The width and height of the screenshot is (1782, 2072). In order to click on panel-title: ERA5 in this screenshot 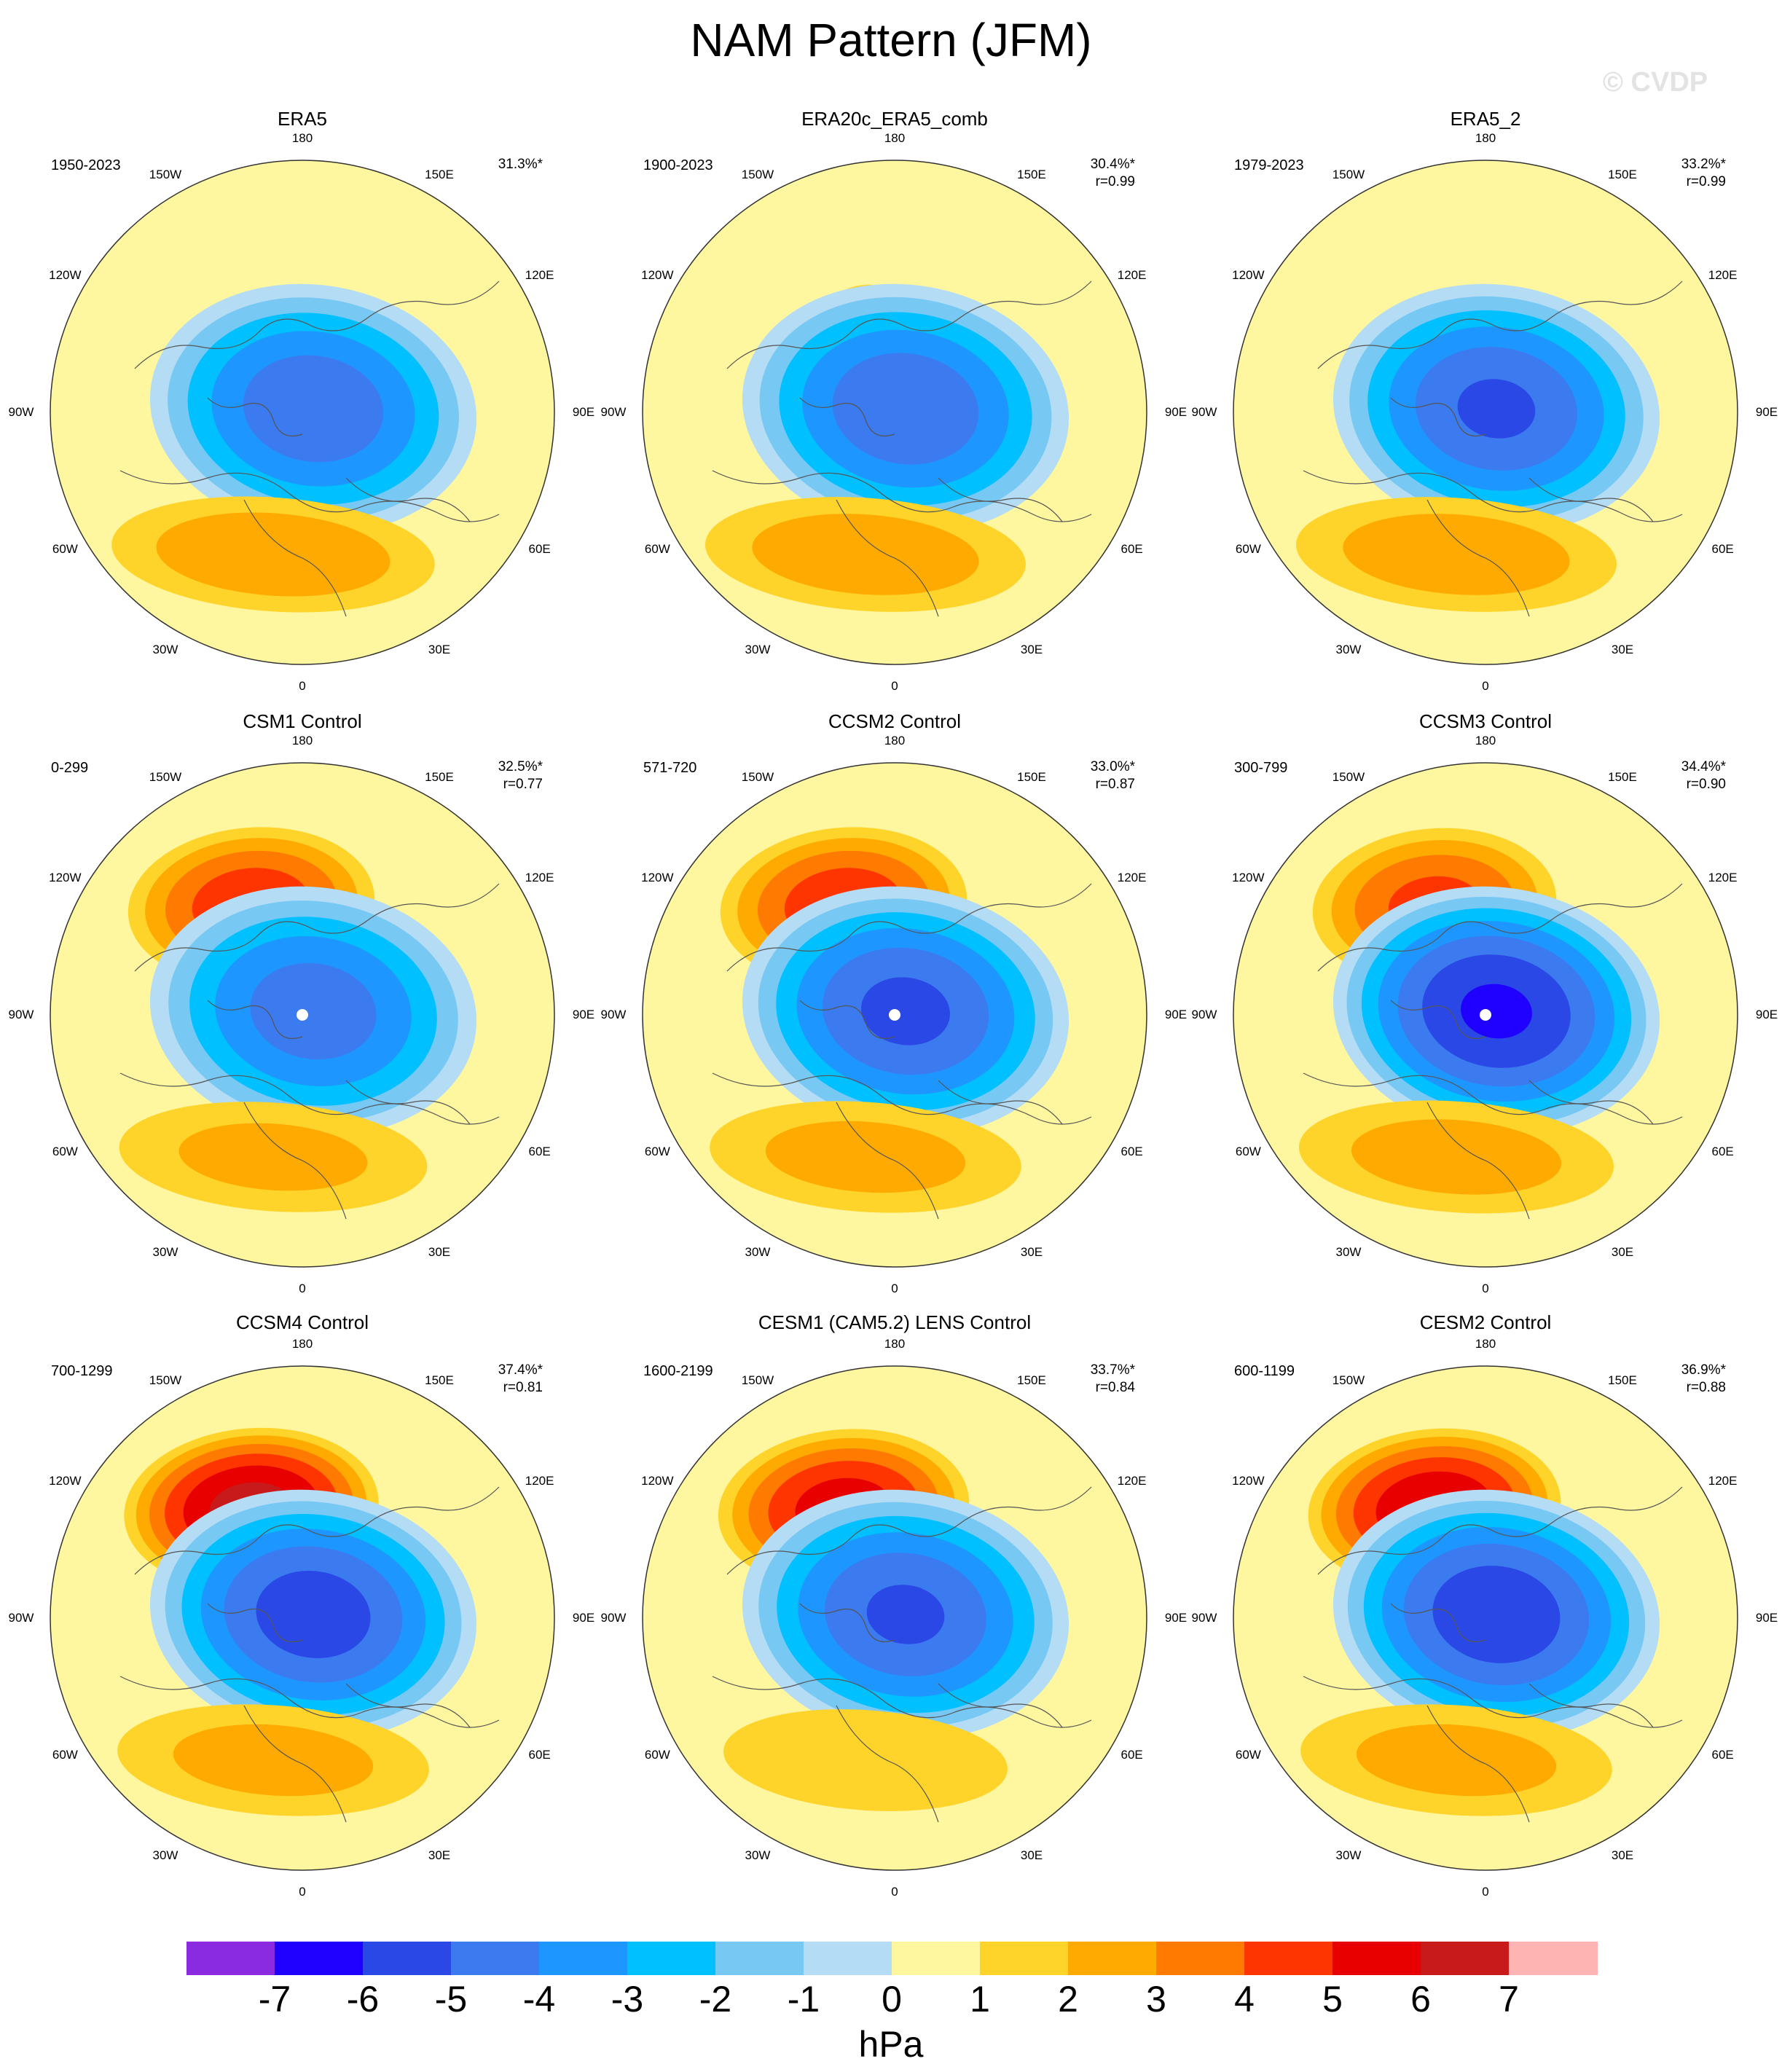, I will do `click(302, 119)`.